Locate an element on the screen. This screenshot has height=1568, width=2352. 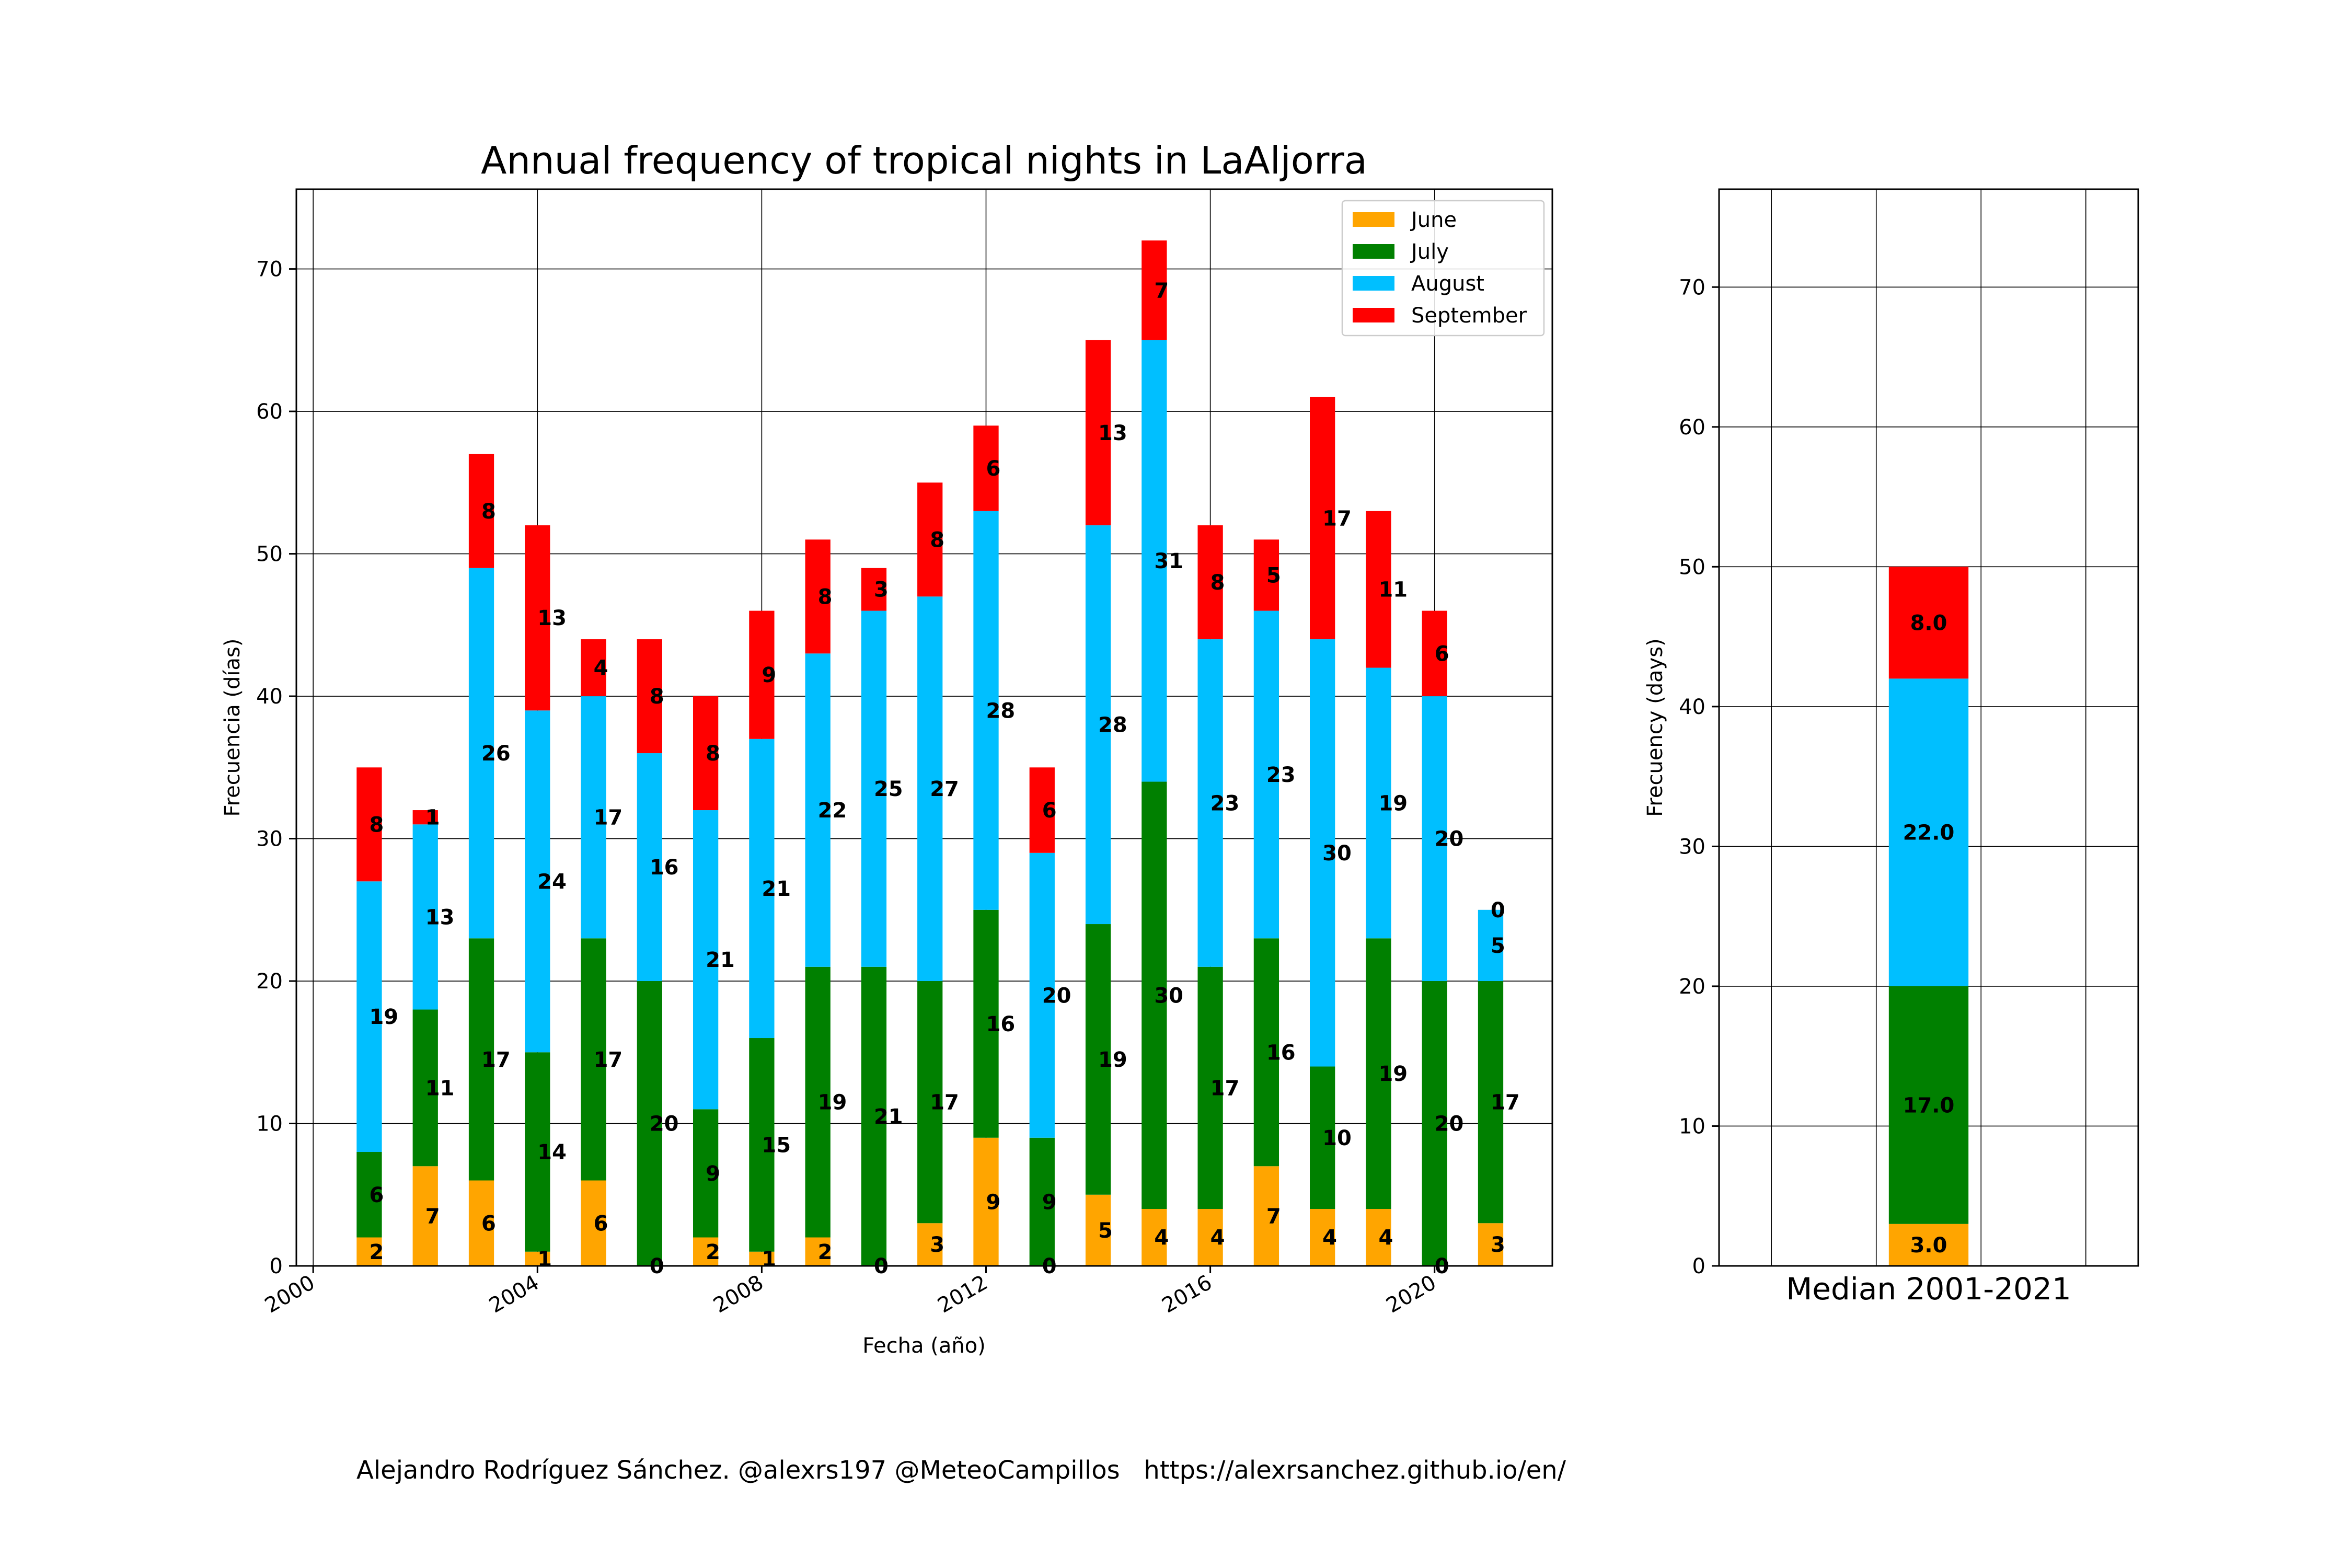
bar-june-2009 is located at coordinates (818, 1251).